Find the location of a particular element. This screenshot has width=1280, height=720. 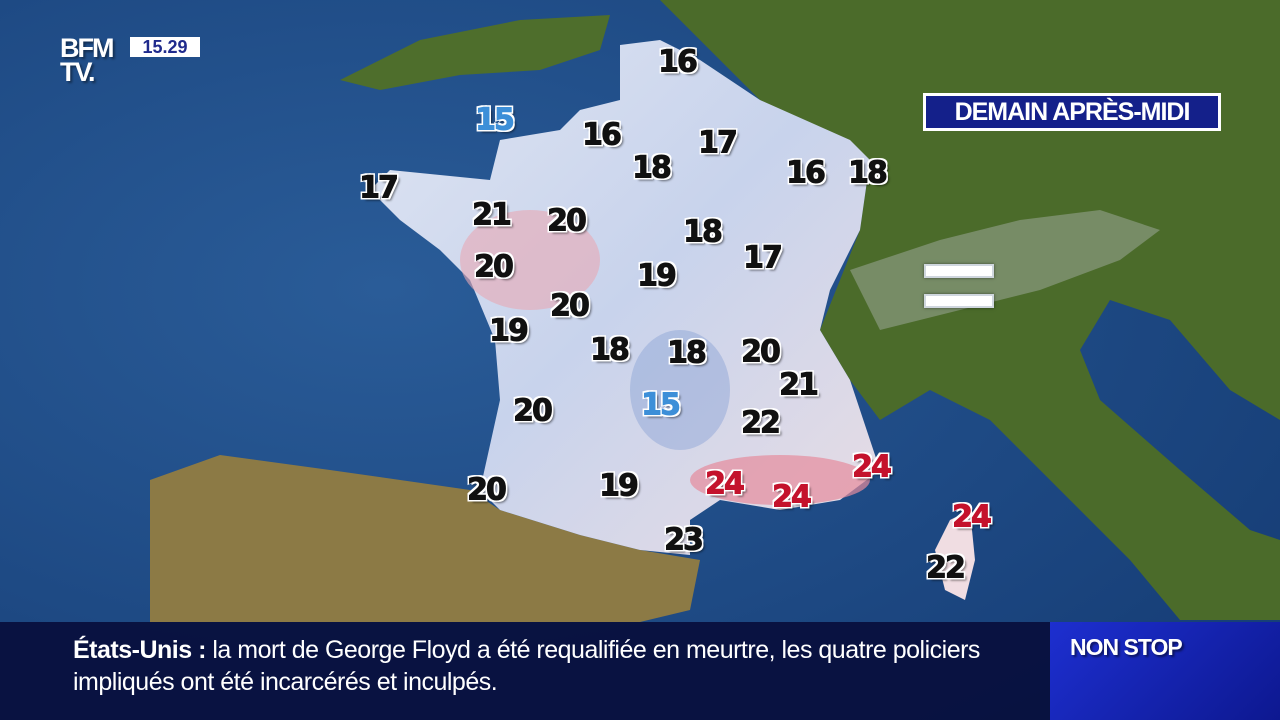

england-land is located at coordinates (475, 52).